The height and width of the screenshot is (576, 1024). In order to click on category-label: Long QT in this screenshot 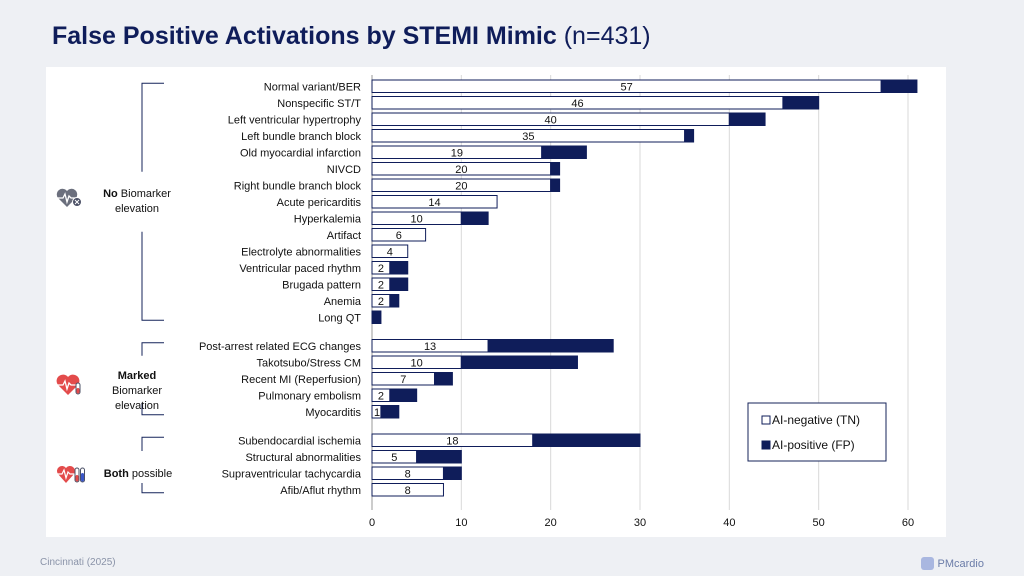, I will do `click(339, 318)`.